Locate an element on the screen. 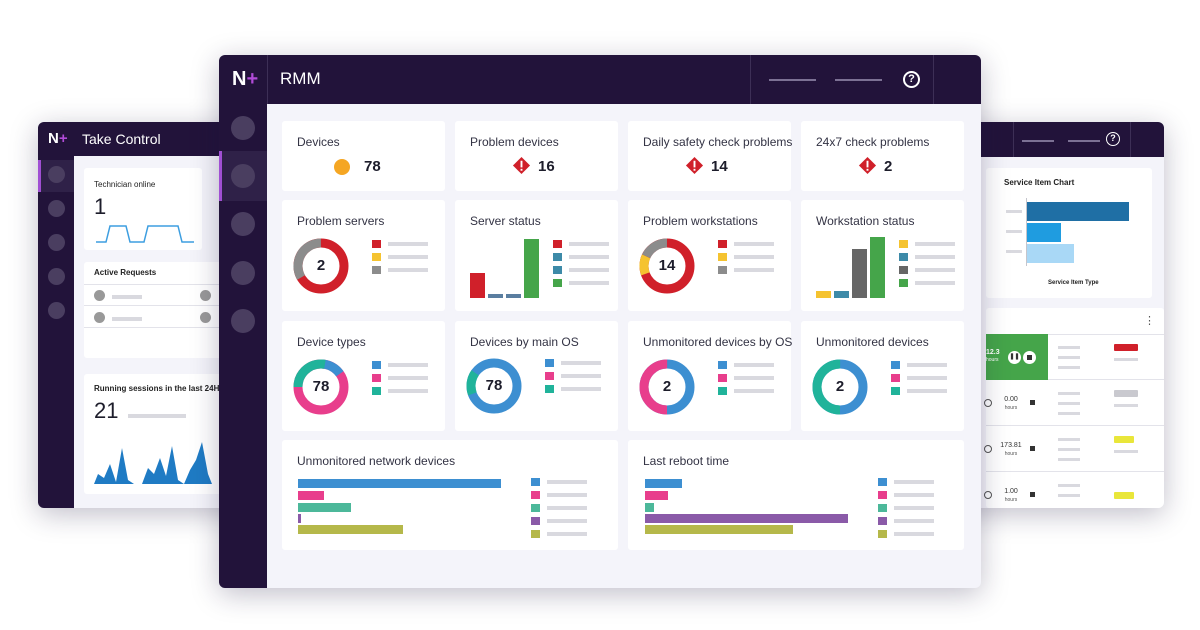  workstation-status-card: Workstation status is located at coordinates (882, 255).